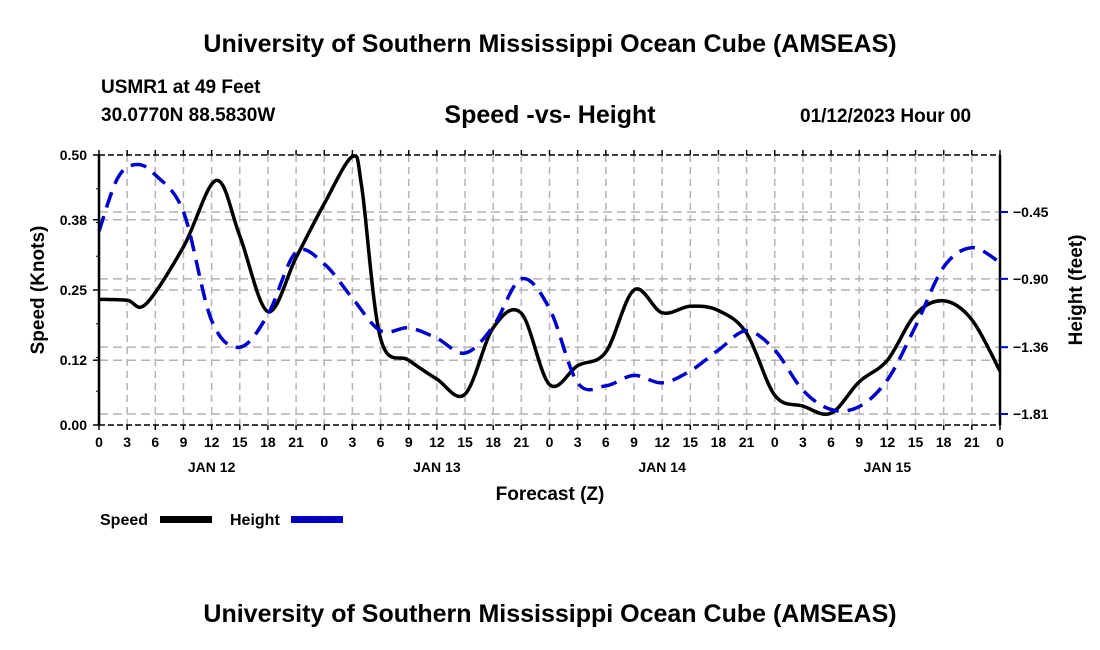  Describe the element at coordinates (1031, 347) in the screenshot. I see `y2-tick-label: −1.36` at that location.